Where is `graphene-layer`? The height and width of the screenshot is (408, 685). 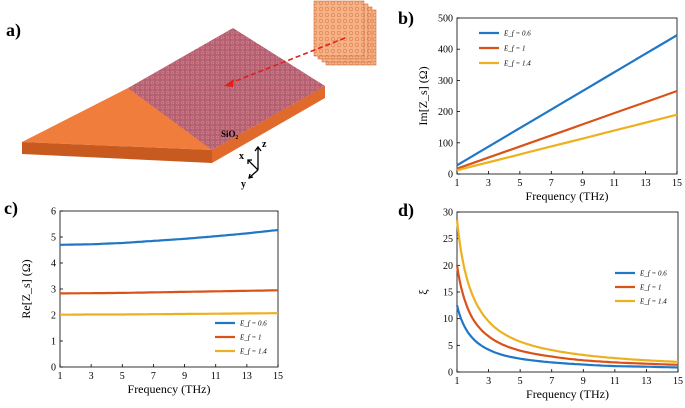
graphene-layer is located at coordinates (226, 89).